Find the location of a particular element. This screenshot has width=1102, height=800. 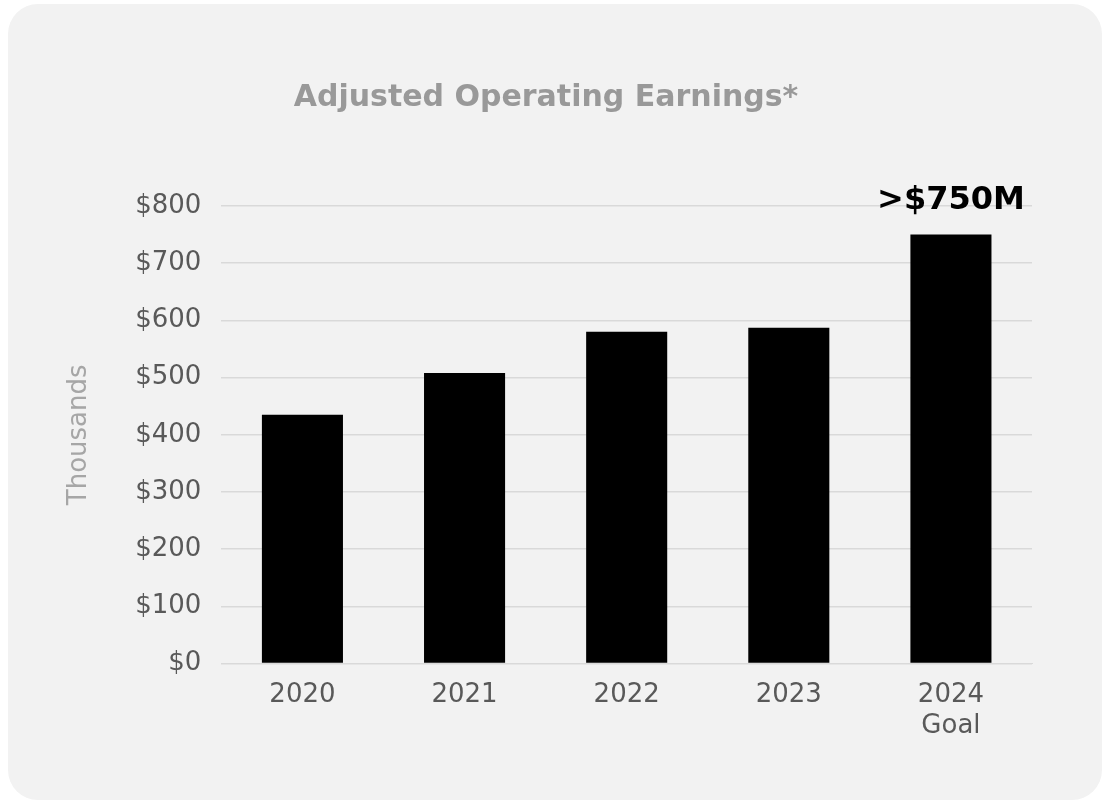

y-tick-label: $400 is located at coordinates (168, 432).